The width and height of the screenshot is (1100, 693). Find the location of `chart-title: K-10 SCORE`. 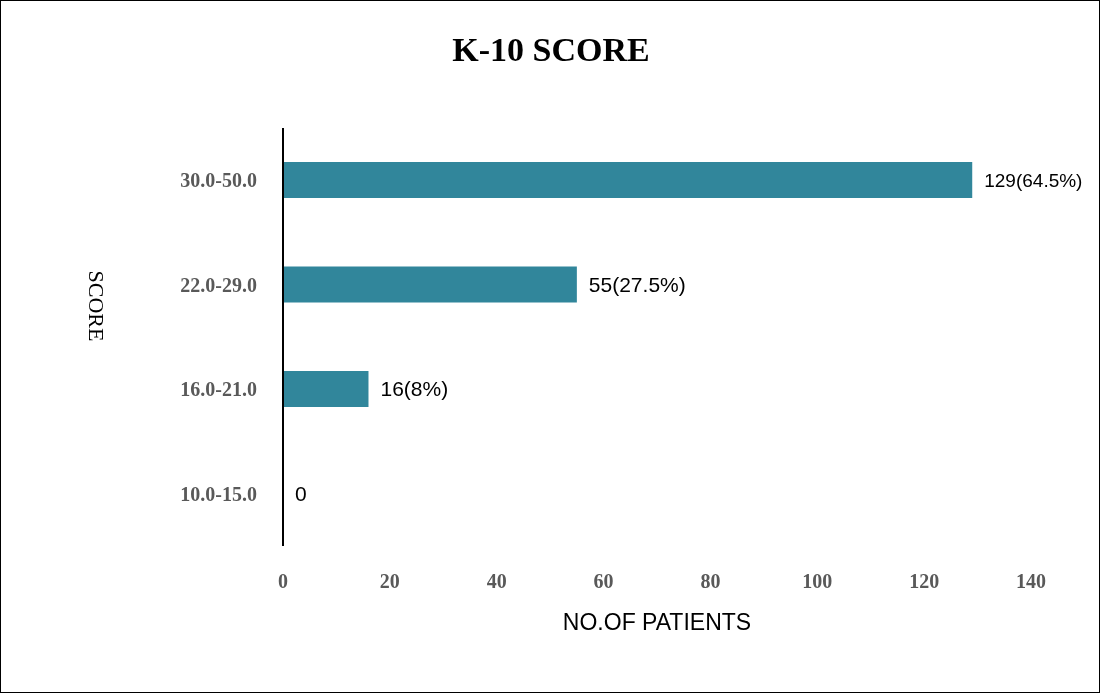

chart-title: K-10 SCORE is located at coordinates (551, 50).